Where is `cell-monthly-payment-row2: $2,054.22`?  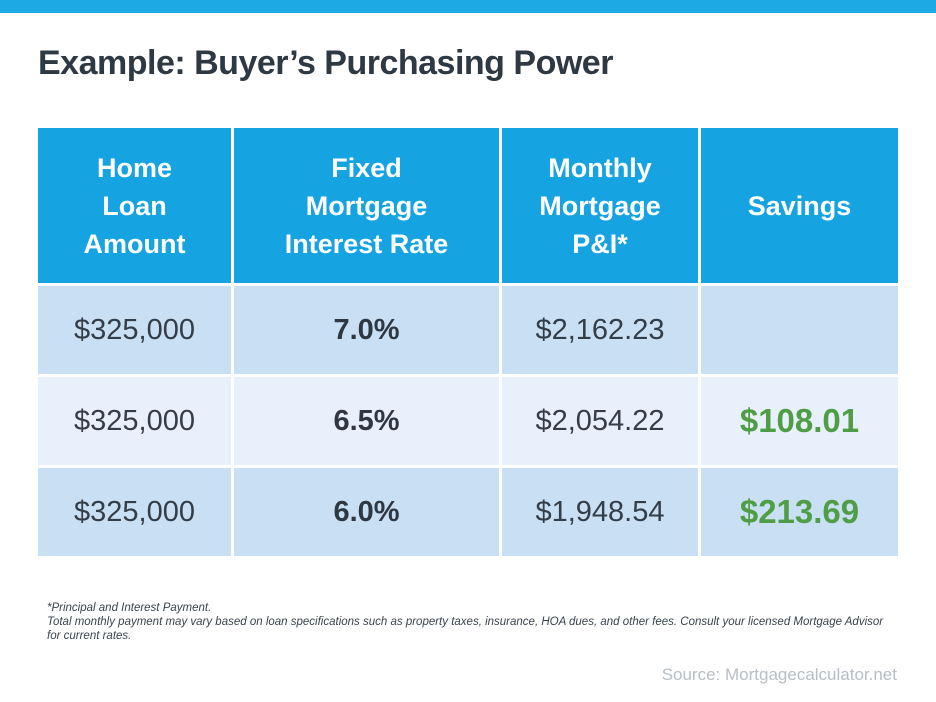
cell-monthly-payment-row2: $2,054.22 is located at coordinates (600, 421).